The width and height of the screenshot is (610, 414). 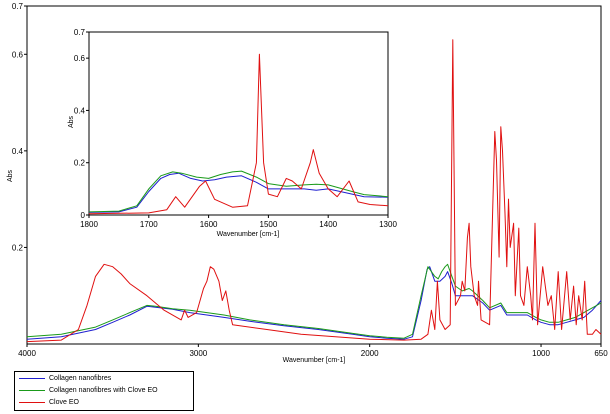 What do you see at coordinates (27, 353) in the screenshot?
I see `main-x-tick-label: 4000` at bounding box center [27, 353].